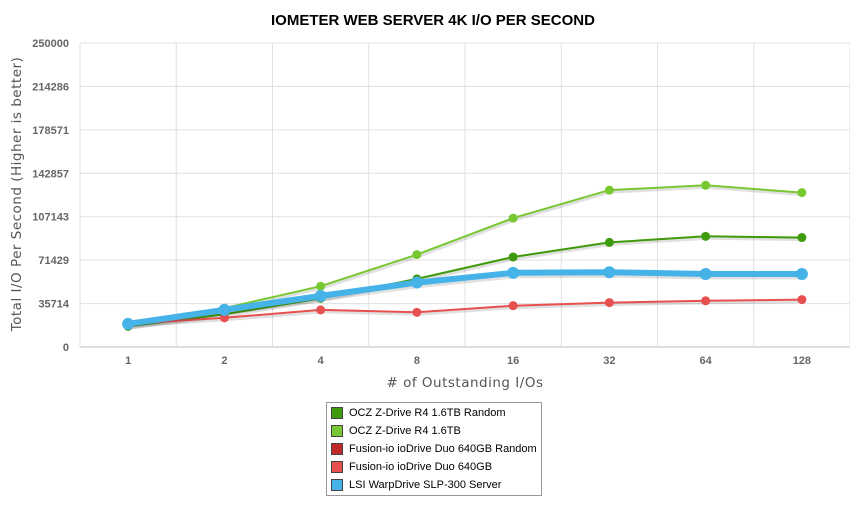 The height and width of the screenshot is (517, 850). I want to click on legend-item: Fusion-io ioDrive Duo 640GB Random, so click(434, 449).